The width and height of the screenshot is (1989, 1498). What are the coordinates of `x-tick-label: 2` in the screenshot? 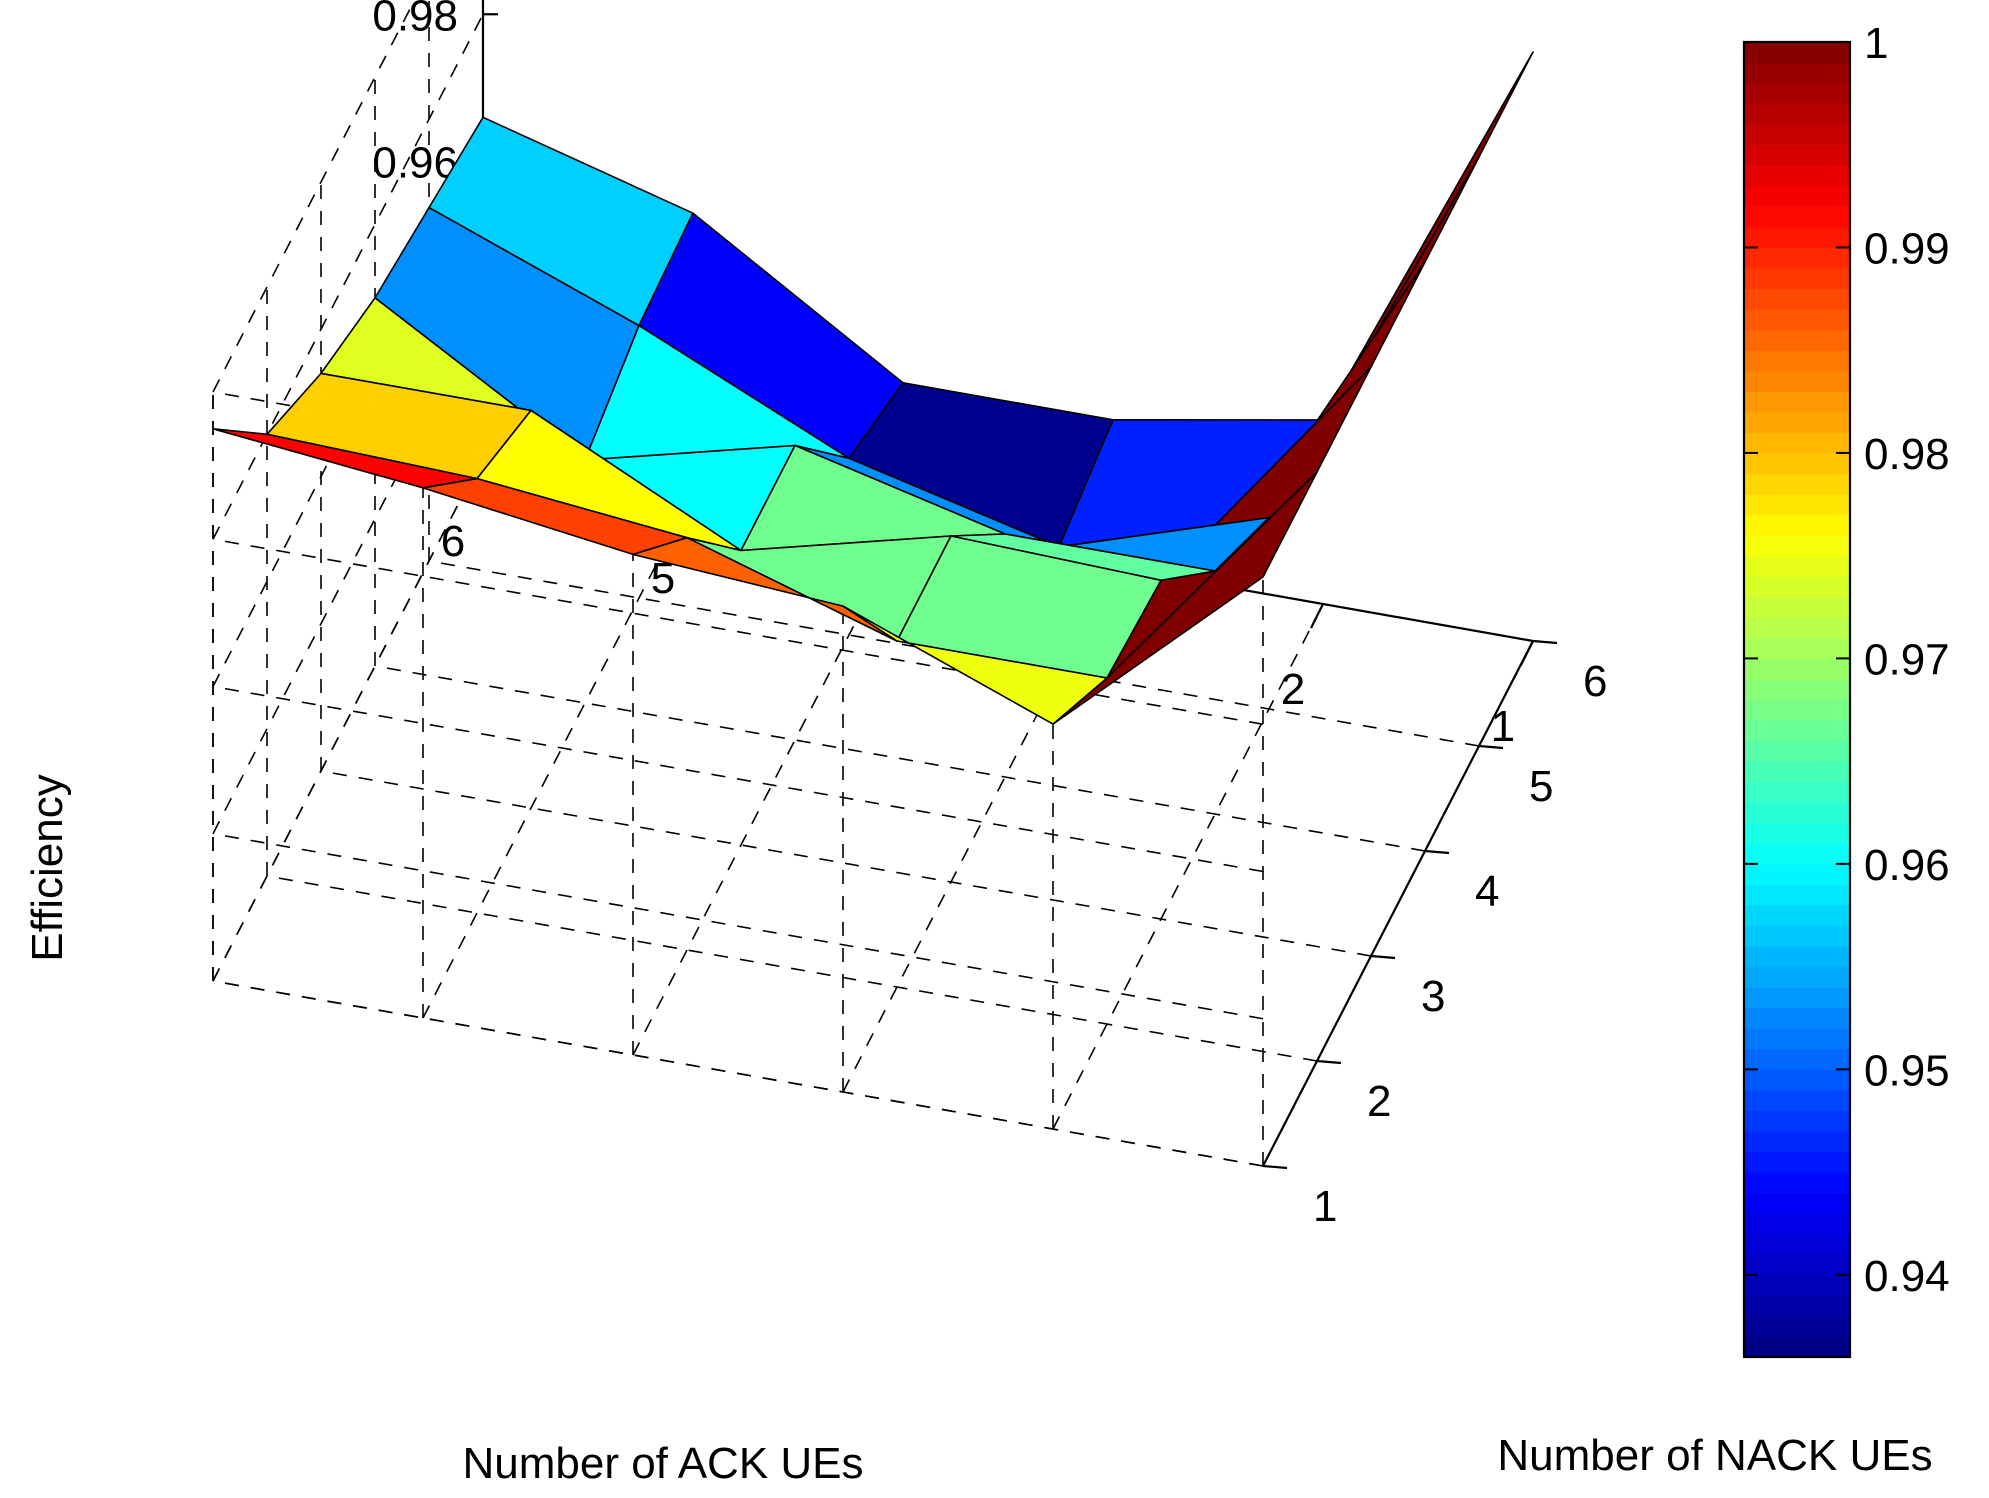 It's located at (1293, 689).